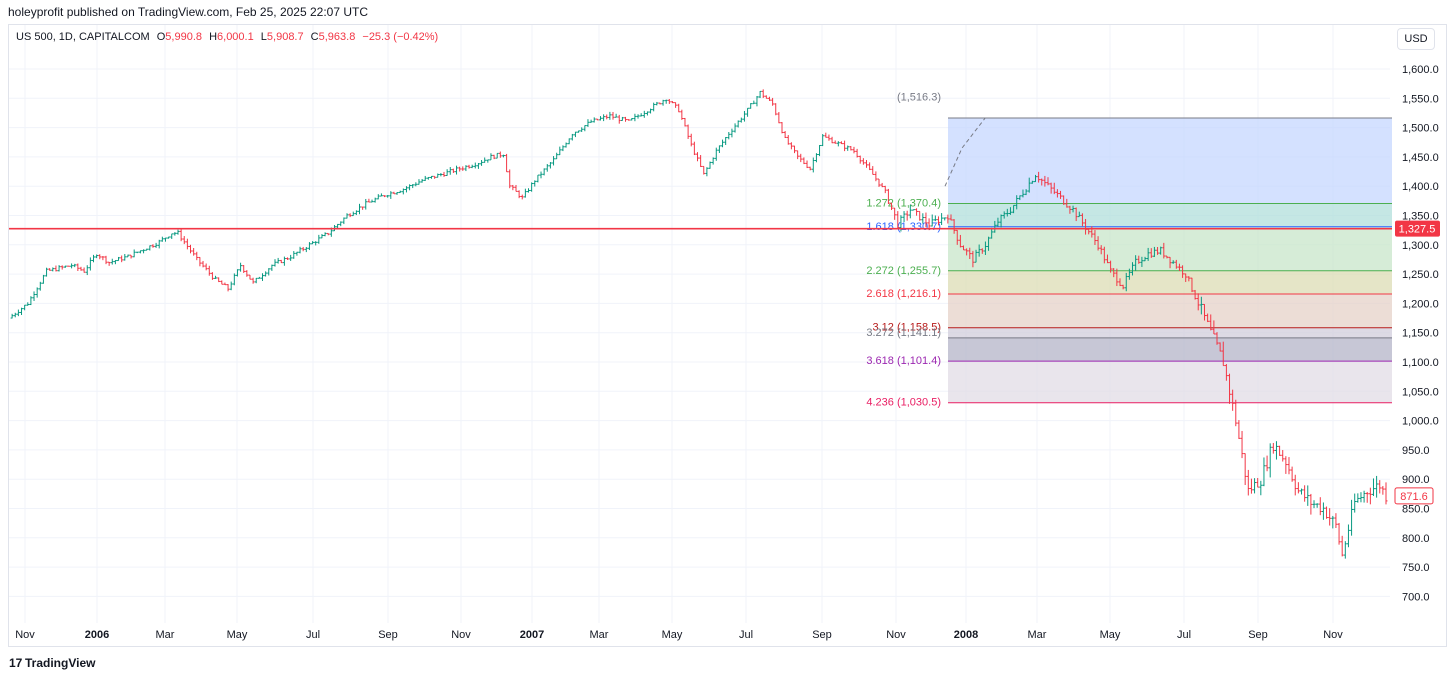 The width and height of the screenshot is (1456, 679). What do you see at coordinates (235, 37) in the screenshot?
I see `high-value: 6,000.1` at bounding box center [235, 37].